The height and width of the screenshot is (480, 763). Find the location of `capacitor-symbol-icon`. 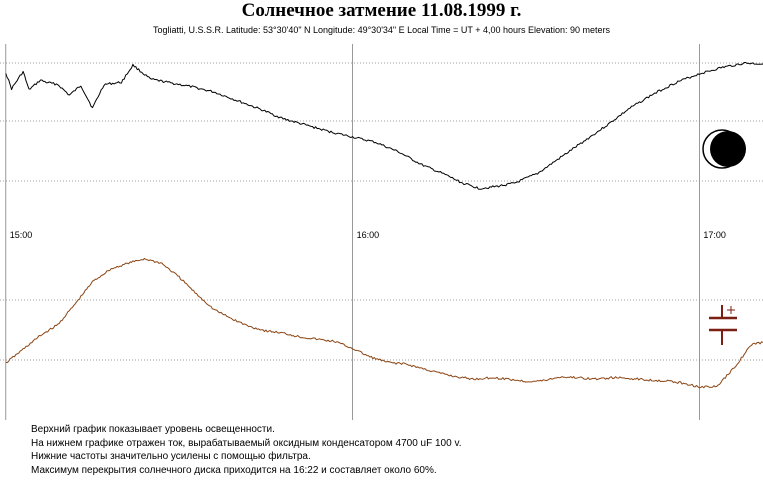

capacitor-symbol-icon is located at coordinates (723, 325).